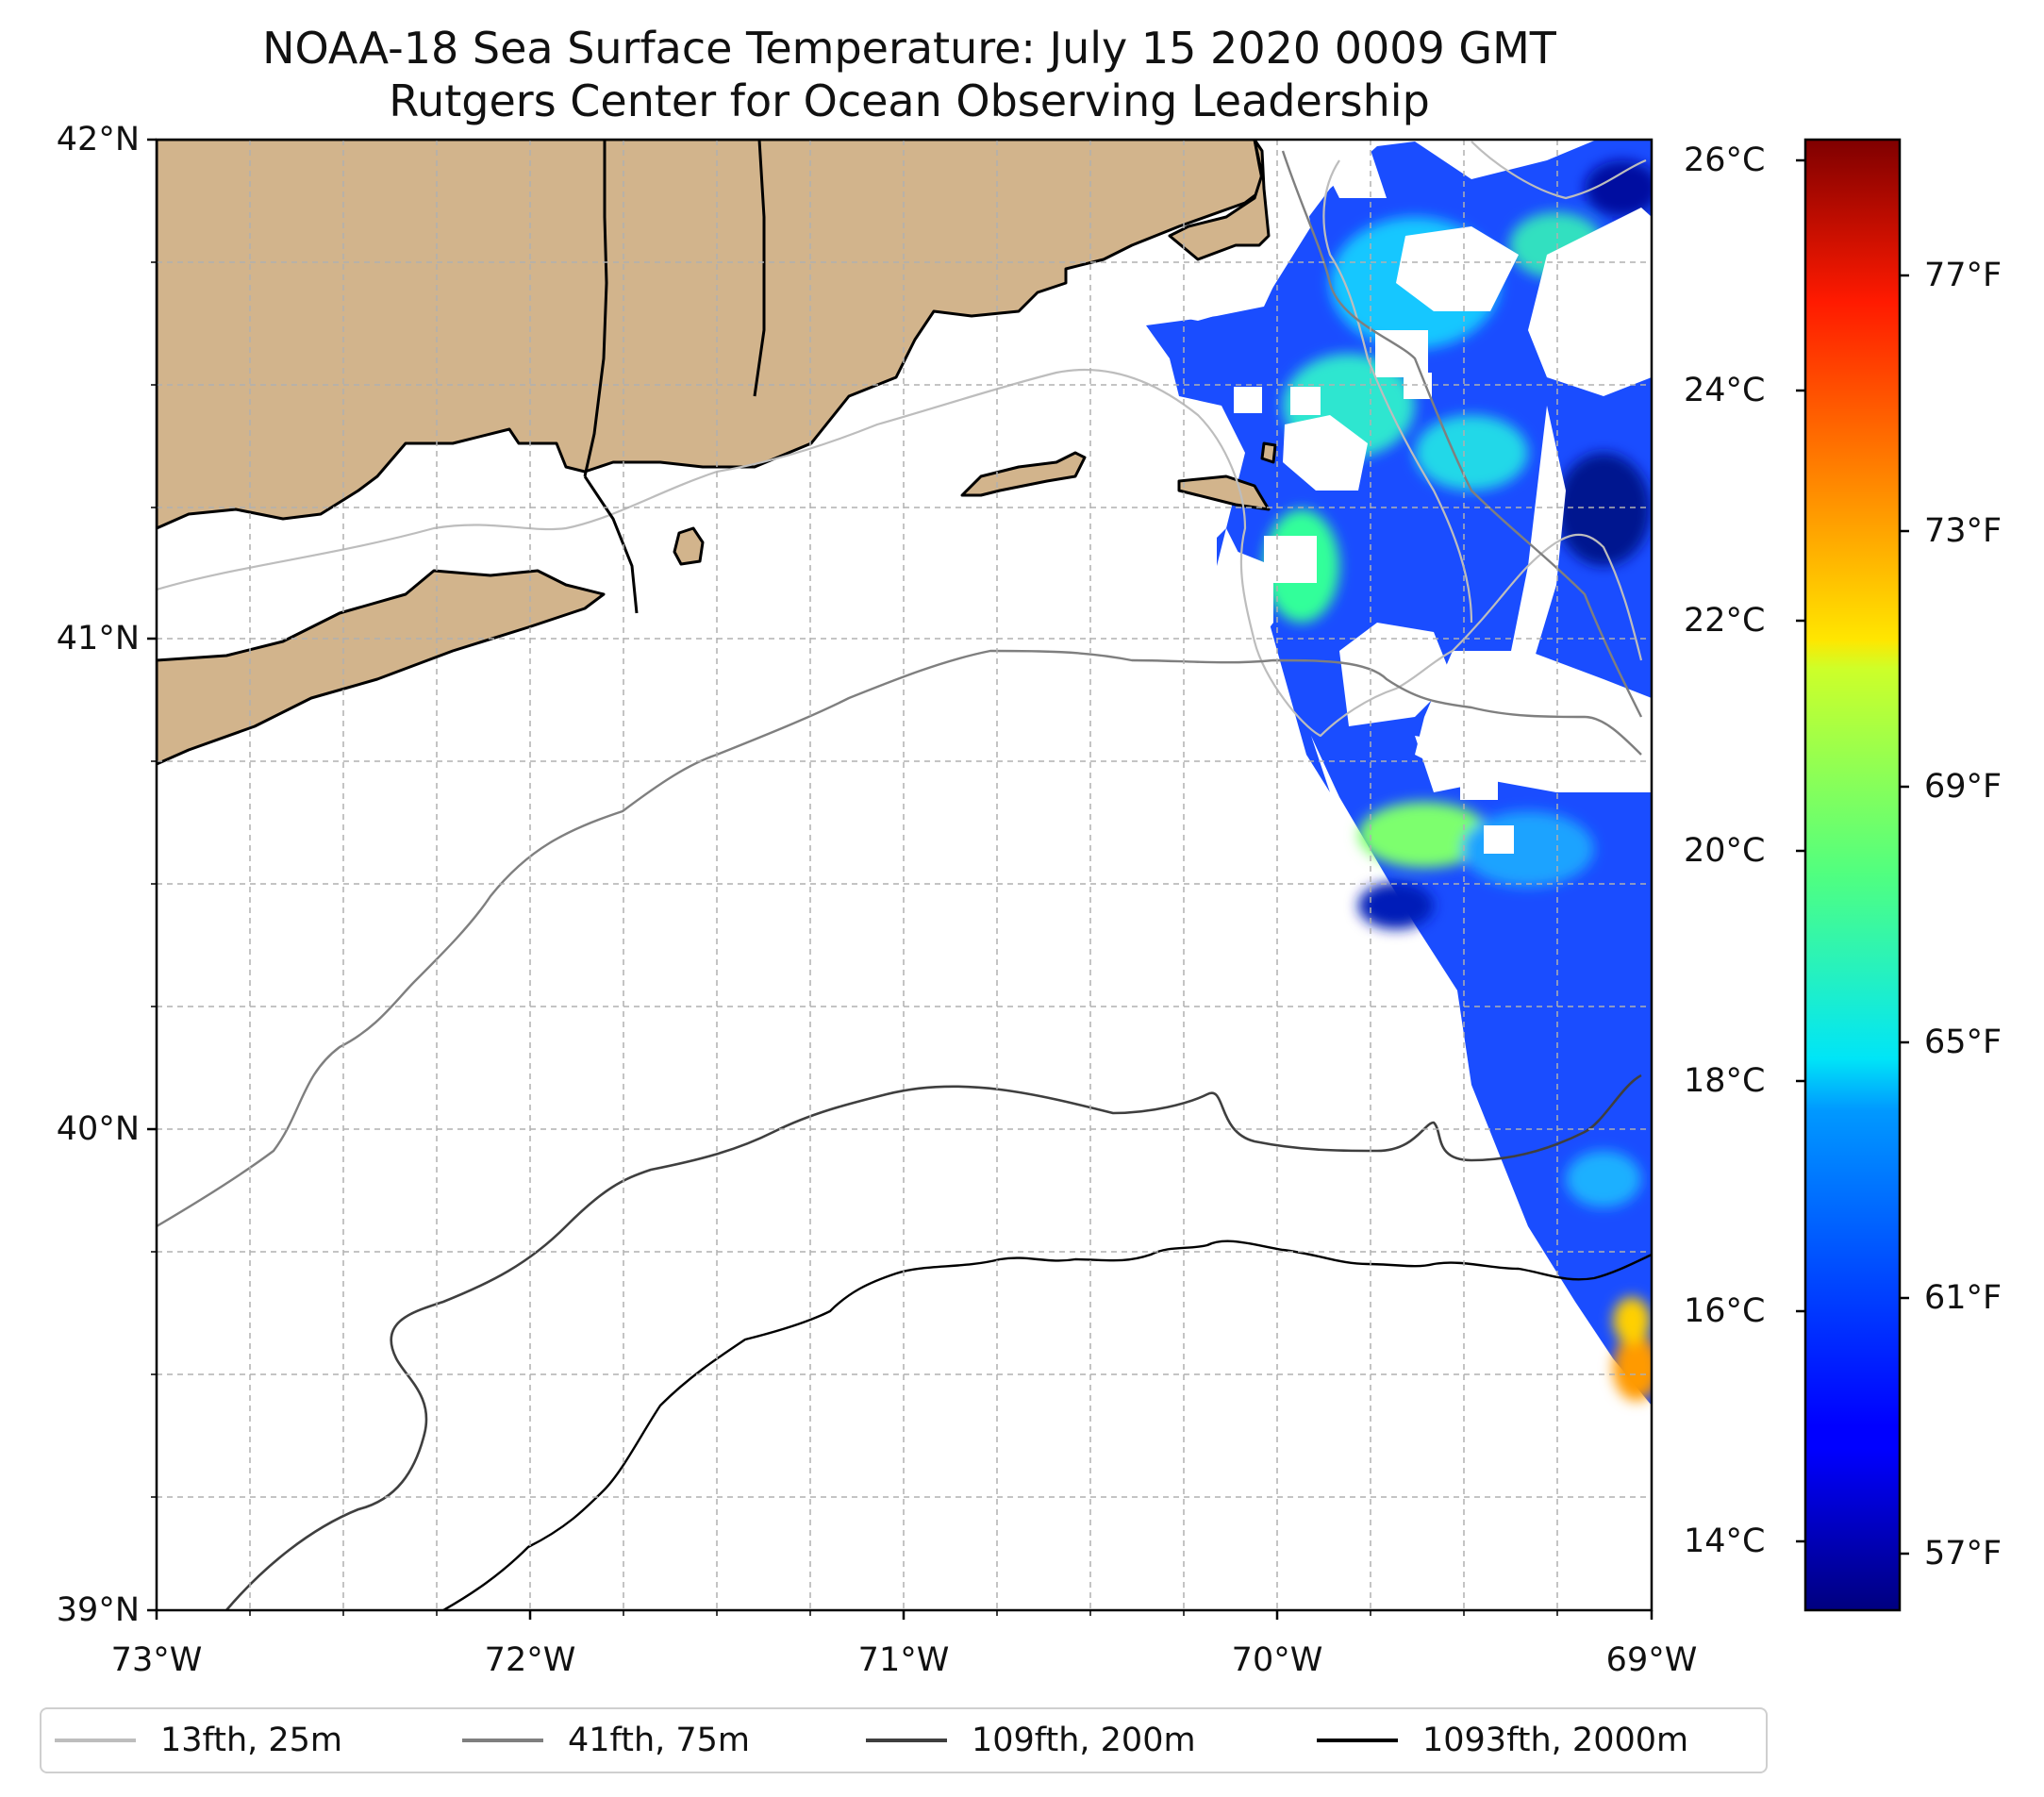 The image size is (2044, 1797). What do you see at coordinates (1725, 390) in the screenshot?
I see `colorbar-celsius-label: 24°C` at bounding box center [1725, 390].